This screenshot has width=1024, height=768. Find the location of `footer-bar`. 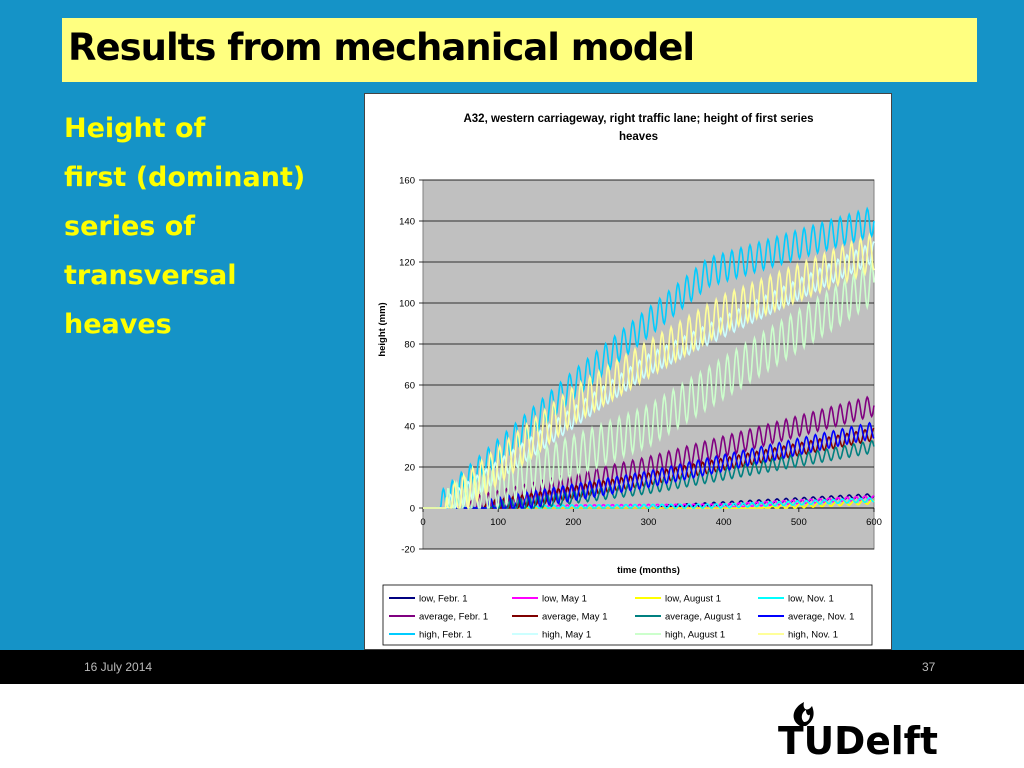

footer-bar is located at coordinates (512, 667).